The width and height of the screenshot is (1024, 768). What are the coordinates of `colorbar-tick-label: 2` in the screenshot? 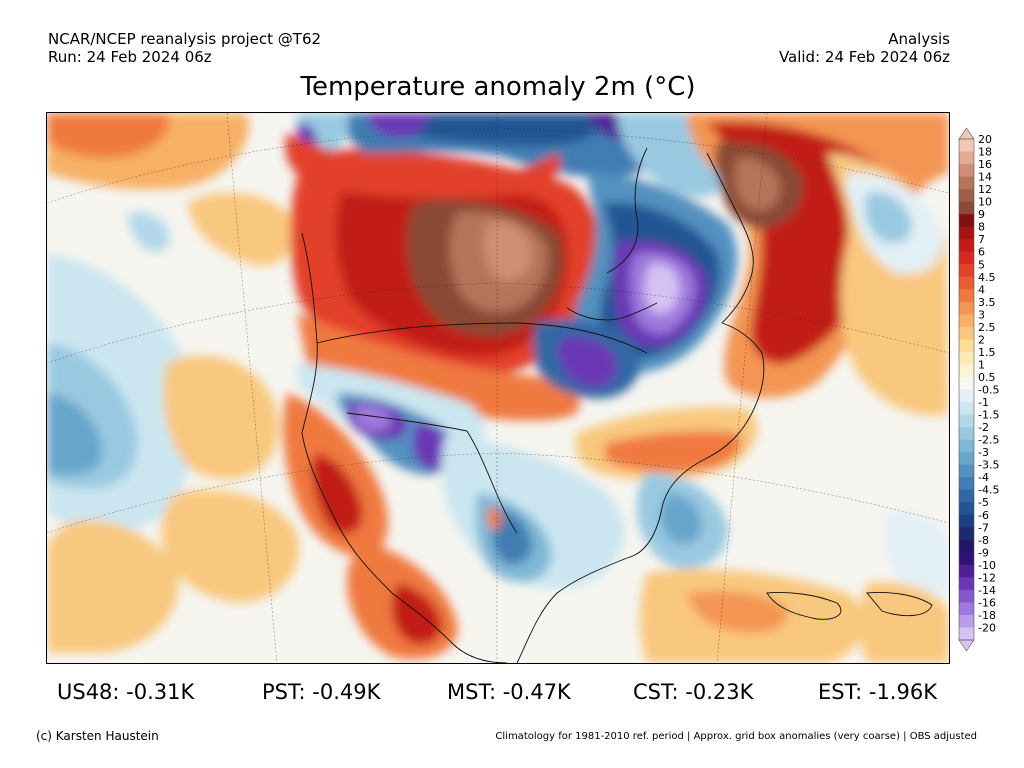 It's located at (981, 339).